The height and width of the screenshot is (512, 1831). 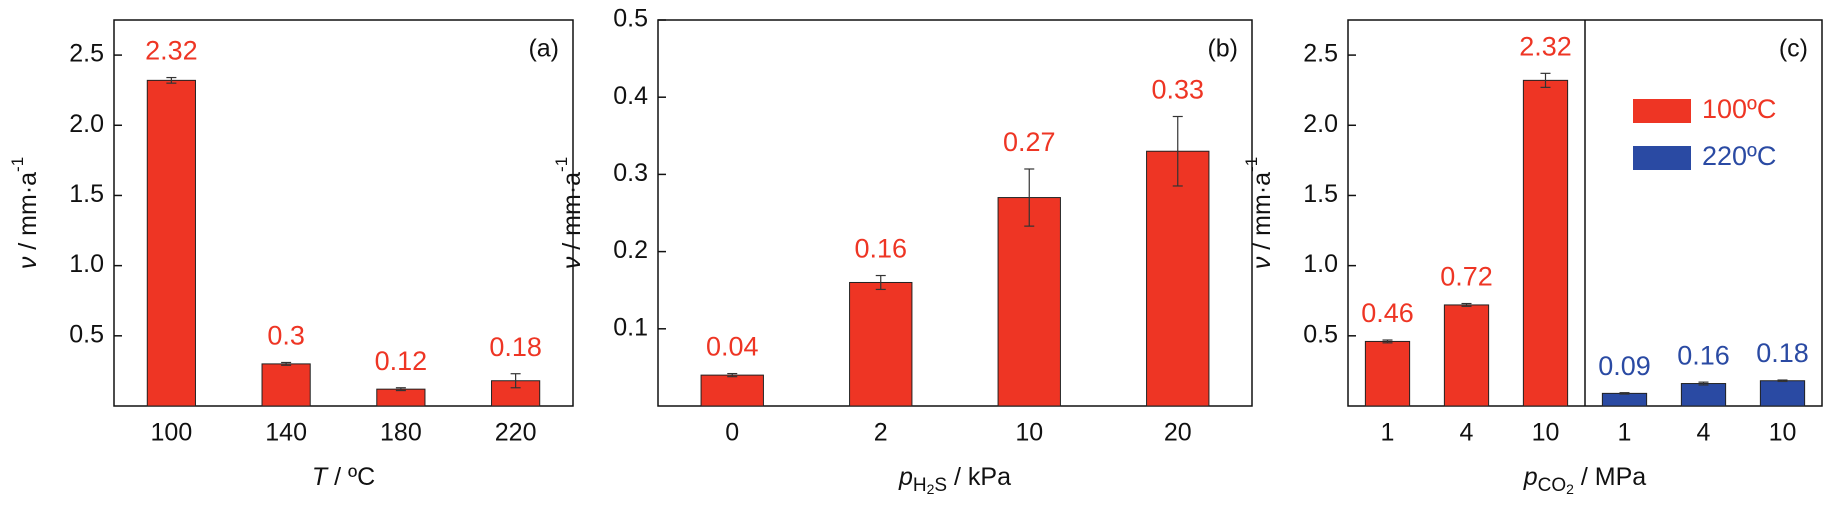 I want to click on value-label: 0.09, so click(x=1624, y=366).